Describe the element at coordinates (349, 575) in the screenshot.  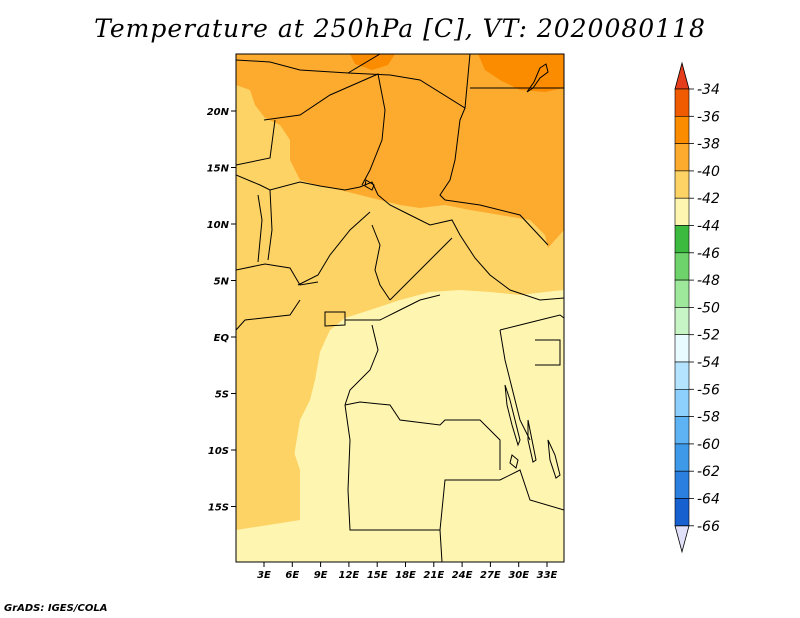
I see `x-tick-label: 12E` at that location.